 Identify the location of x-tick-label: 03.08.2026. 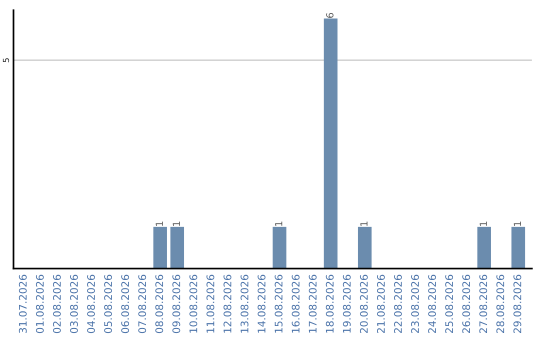
(74, 304).